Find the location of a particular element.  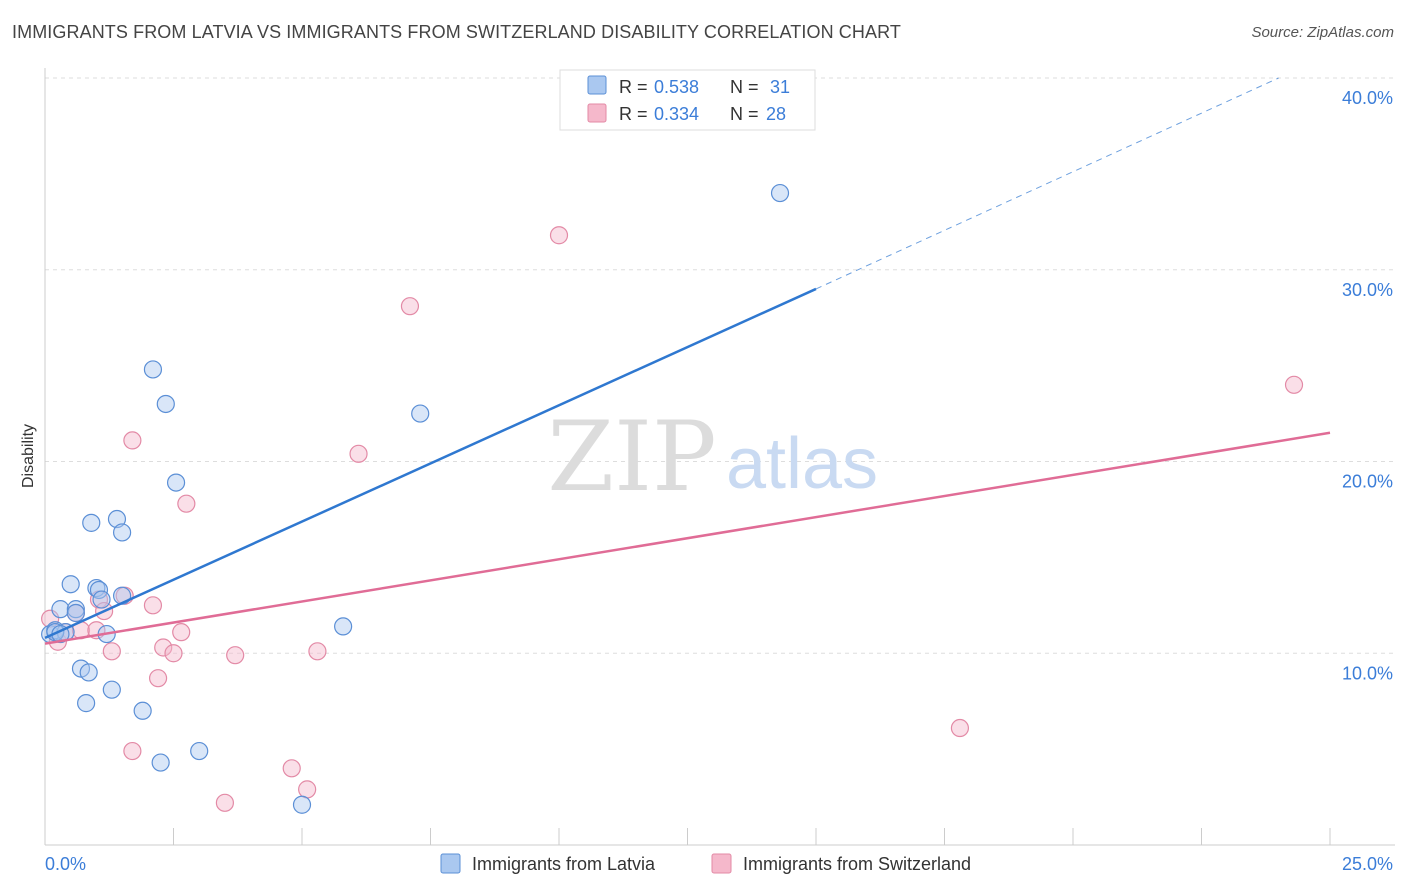

y-tick-label: 10.0% is located at coordinates (1367, 673).